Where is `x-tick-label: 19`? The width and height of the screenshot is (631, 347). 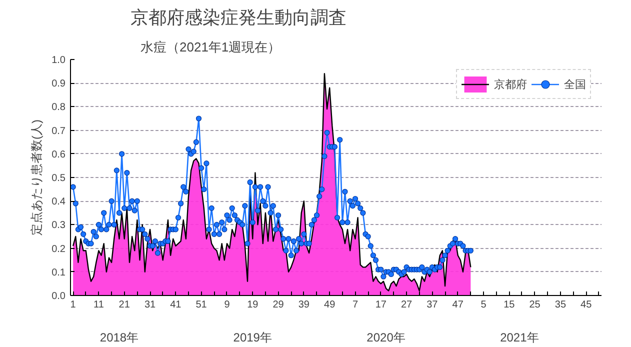
x-tick-label: 19 is located at coordinates (253, 305).